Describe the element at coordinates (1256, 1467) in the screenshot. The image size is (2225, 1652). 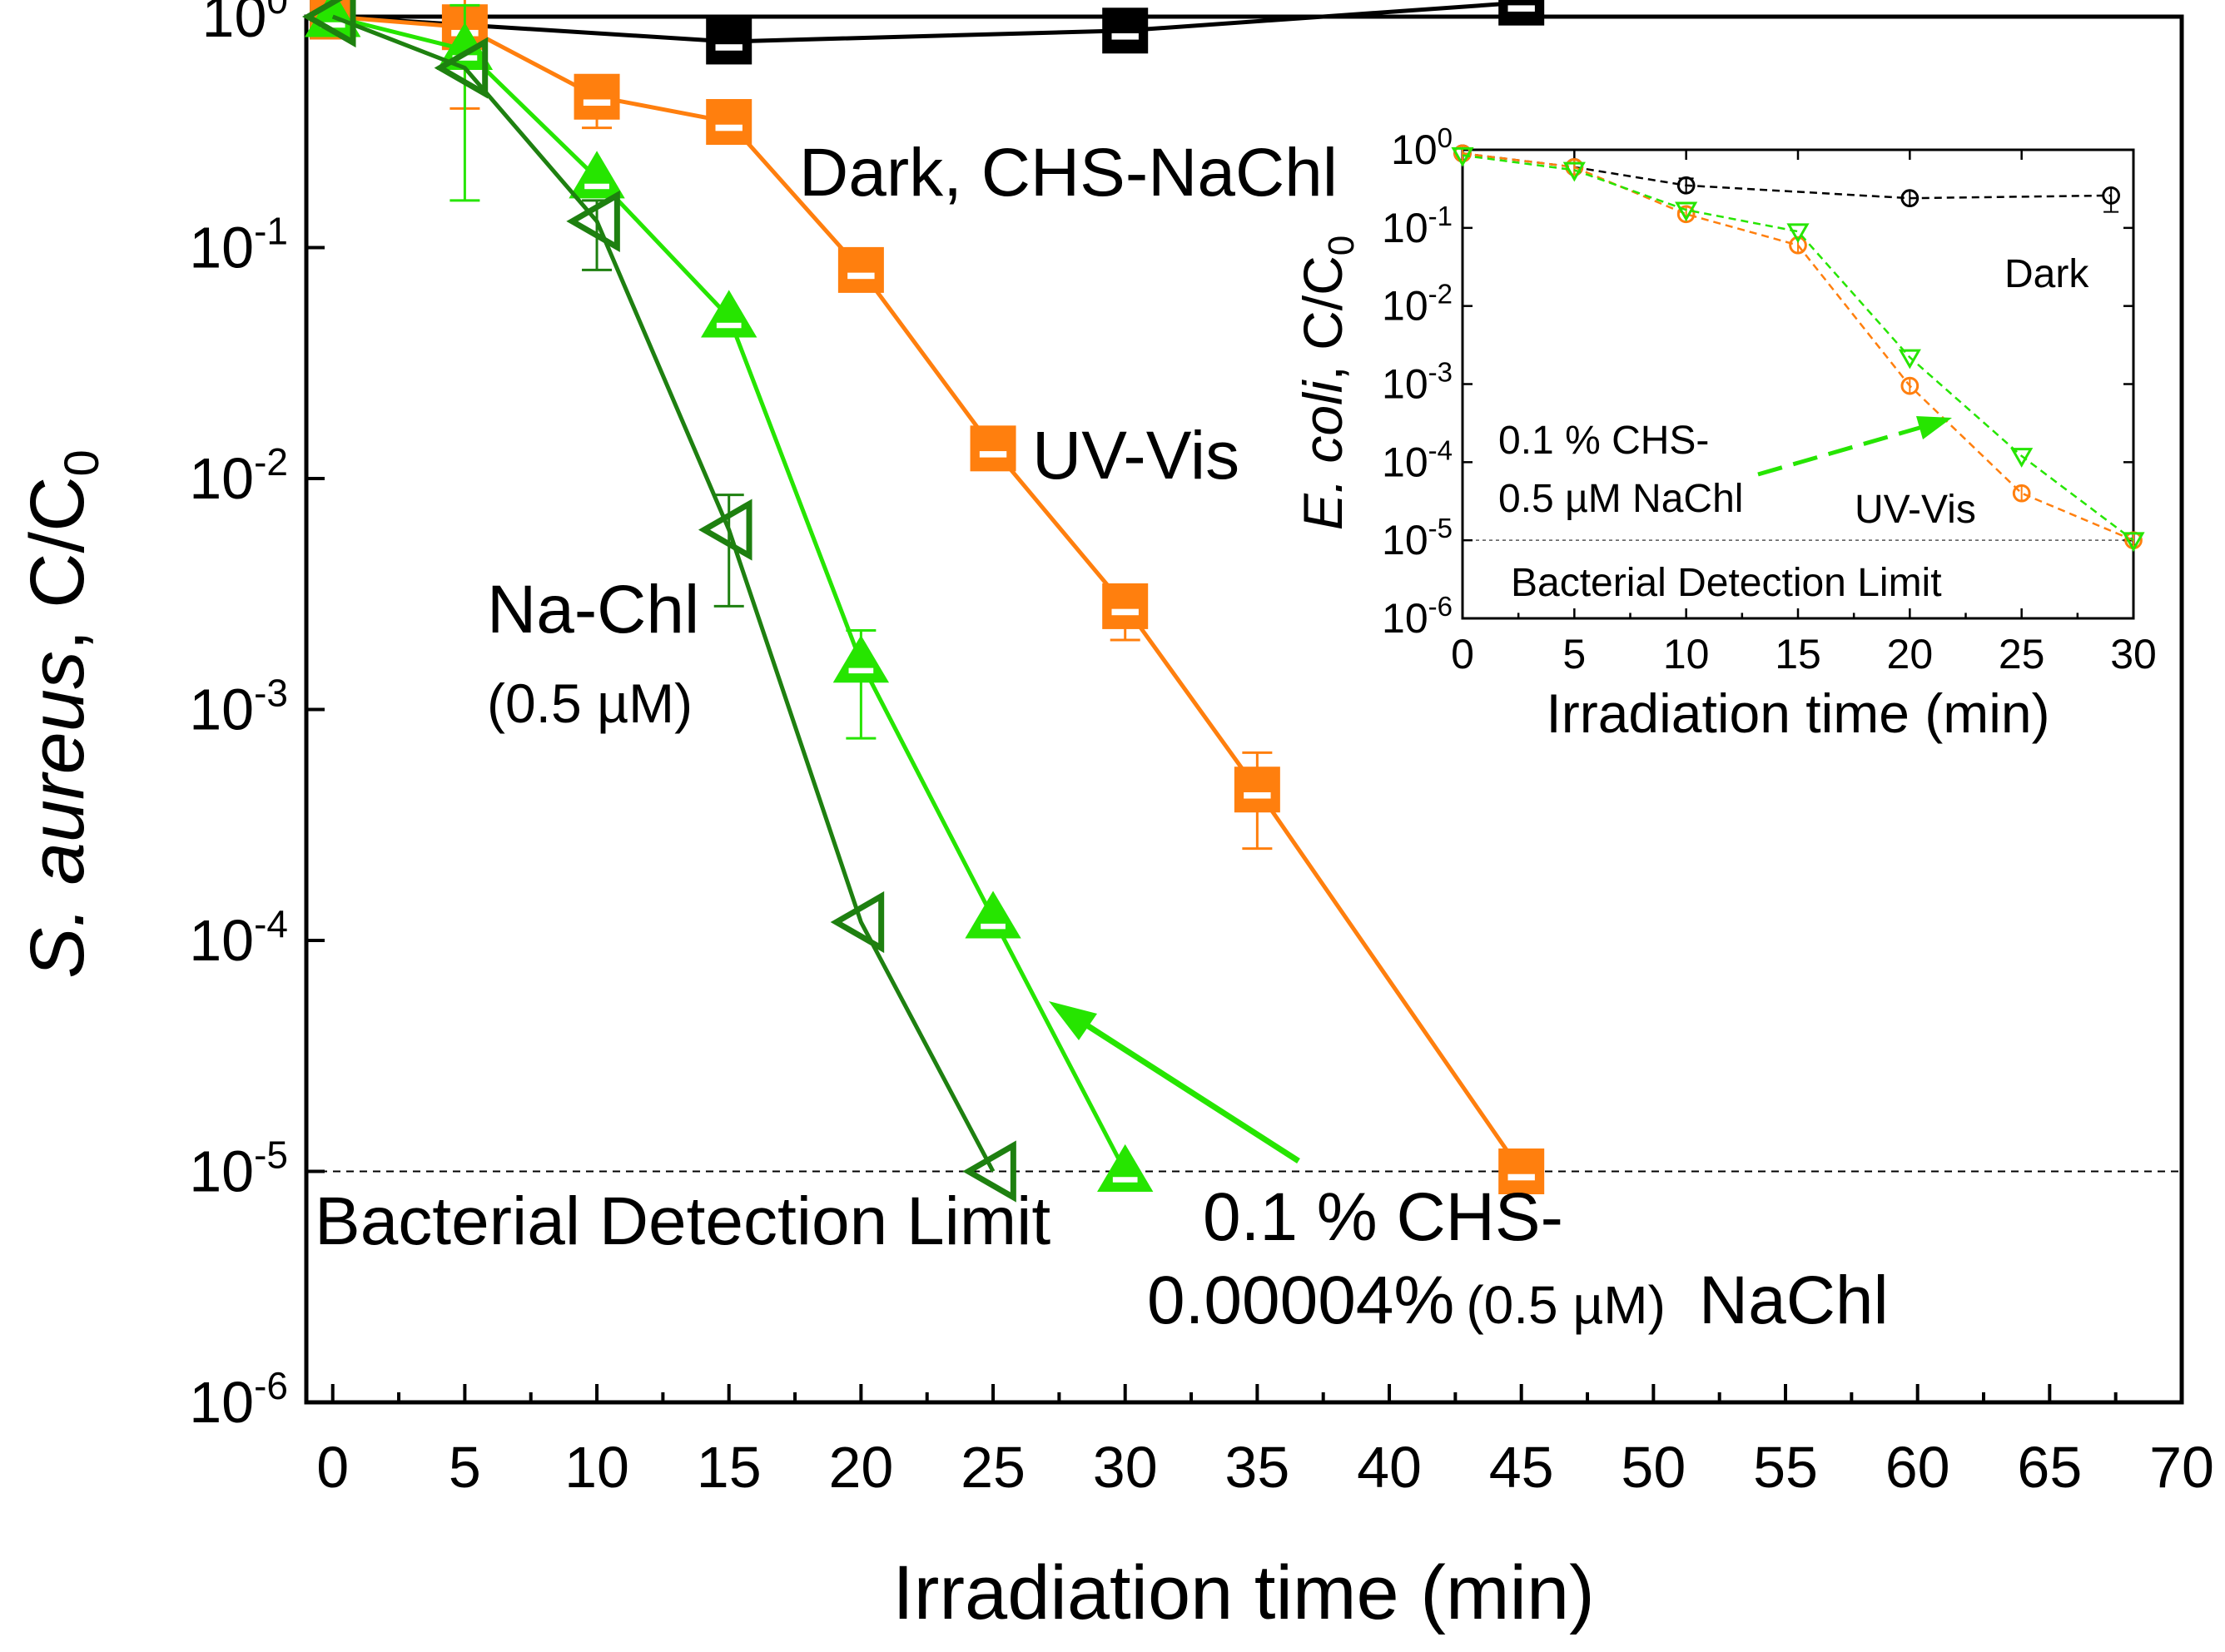
I see `x-tick-label: 35` at that location.